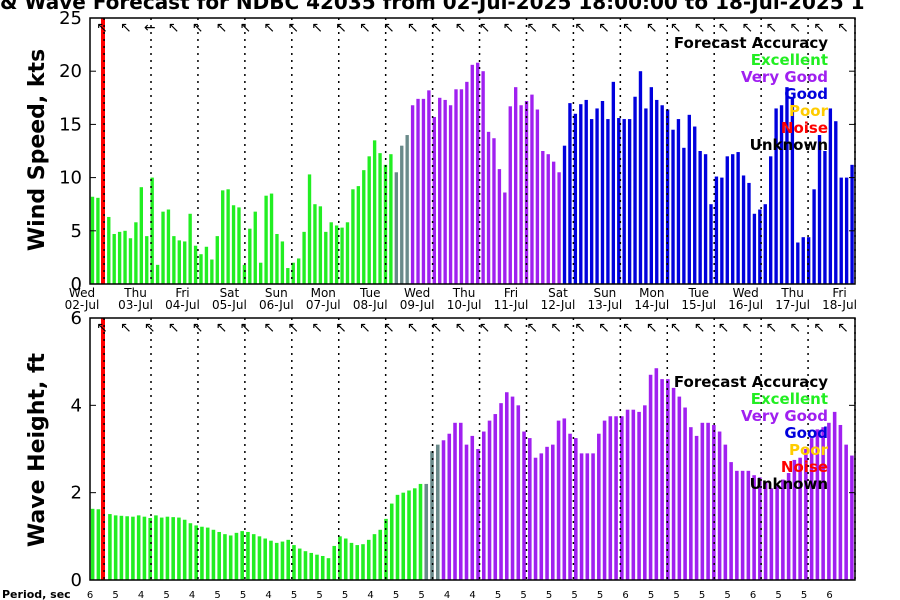  I want to click on day-of-week-label: Wed, so click(417, 293).